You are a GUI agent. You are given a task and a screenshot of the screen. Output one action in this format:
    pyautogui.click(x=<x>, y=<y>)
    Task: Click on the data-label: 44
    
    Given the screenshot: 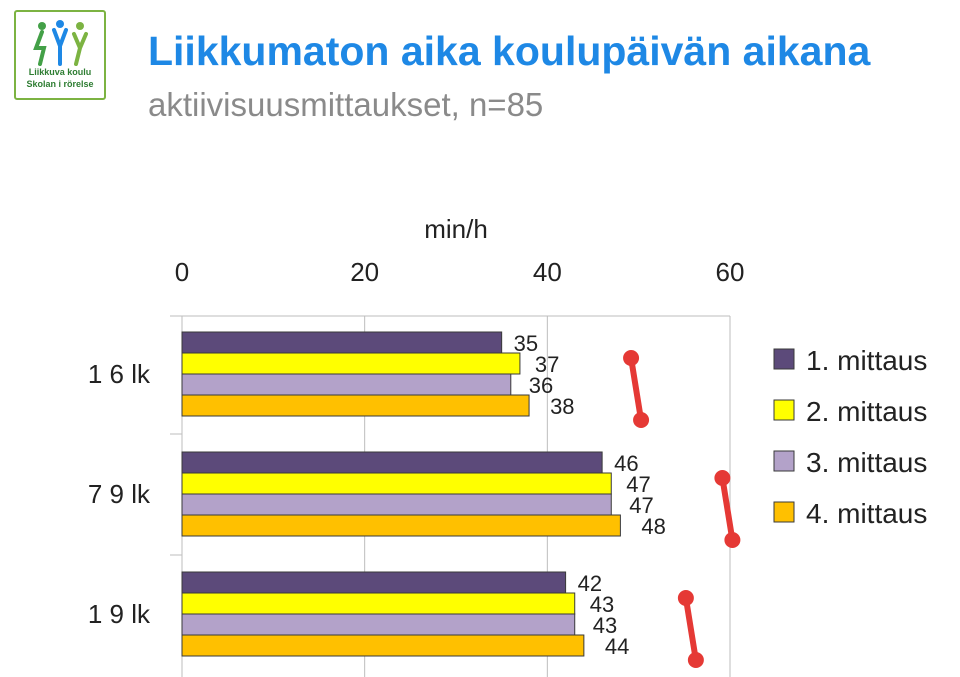 What is the action you would take?
    pyautogui.click(x=617, y=646)
    